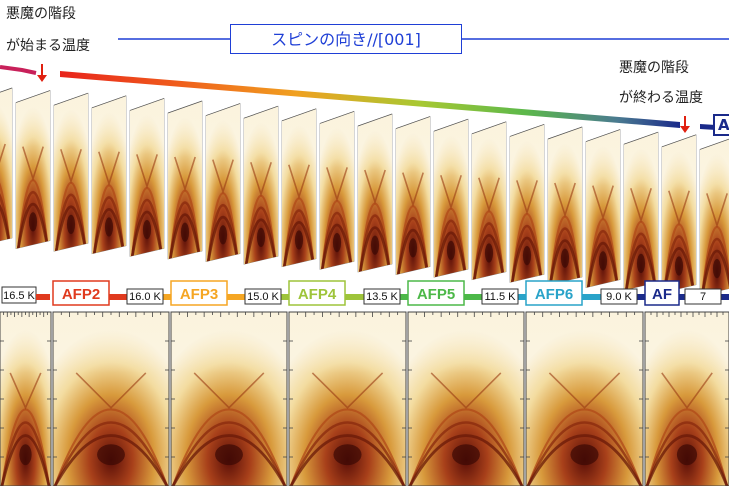  I want to click on phase-name: AFP3, so click(199, 294).